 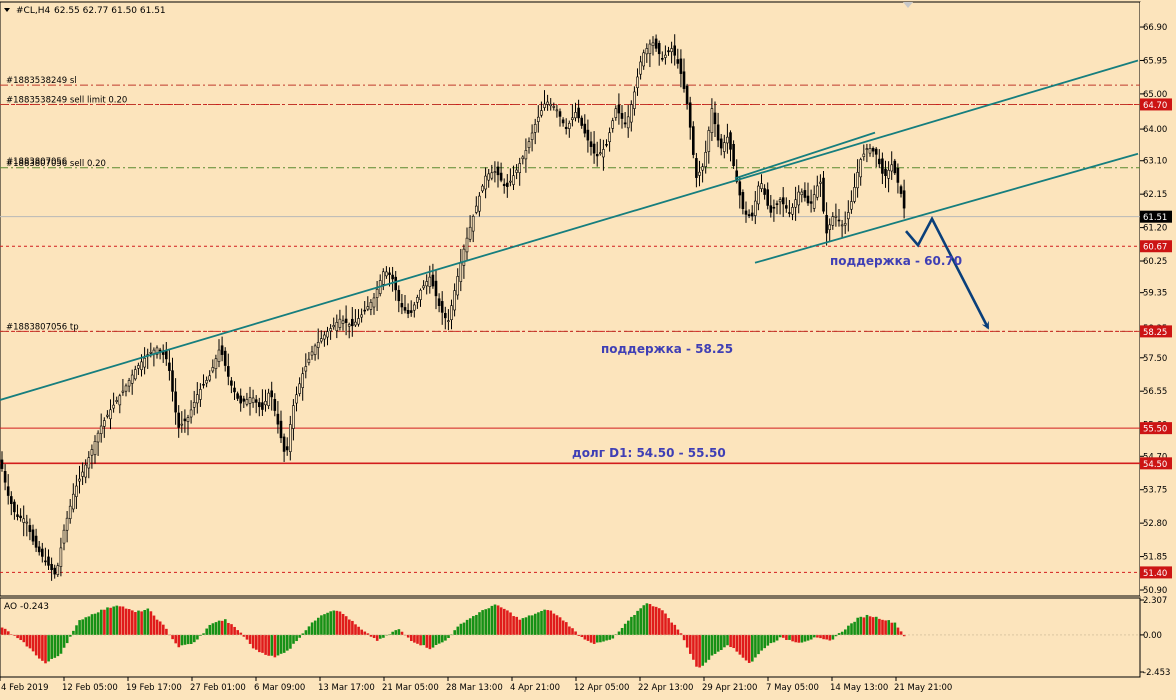 I want to click on ao-pane: AO -0.243, so click(x=570, y=637).